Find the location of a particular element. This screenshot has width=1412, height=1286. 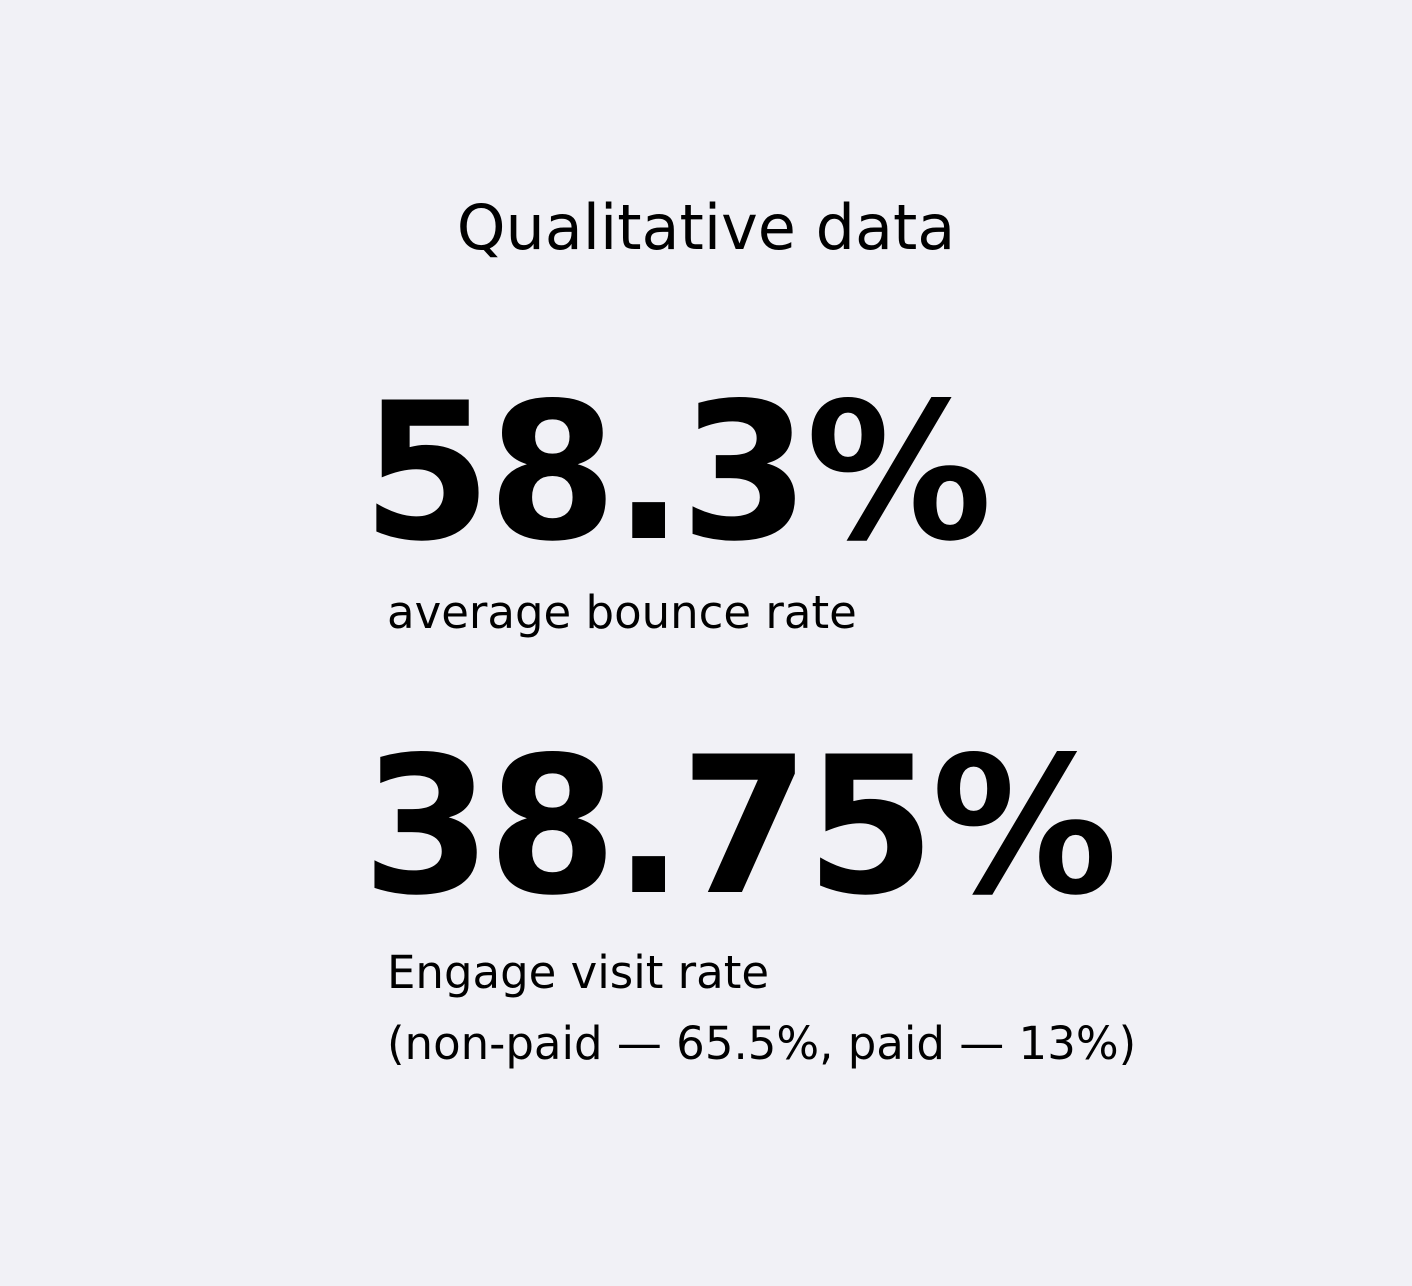

engage-visit-rate-label: Engage visit rate is located at coordinates (578, 972).